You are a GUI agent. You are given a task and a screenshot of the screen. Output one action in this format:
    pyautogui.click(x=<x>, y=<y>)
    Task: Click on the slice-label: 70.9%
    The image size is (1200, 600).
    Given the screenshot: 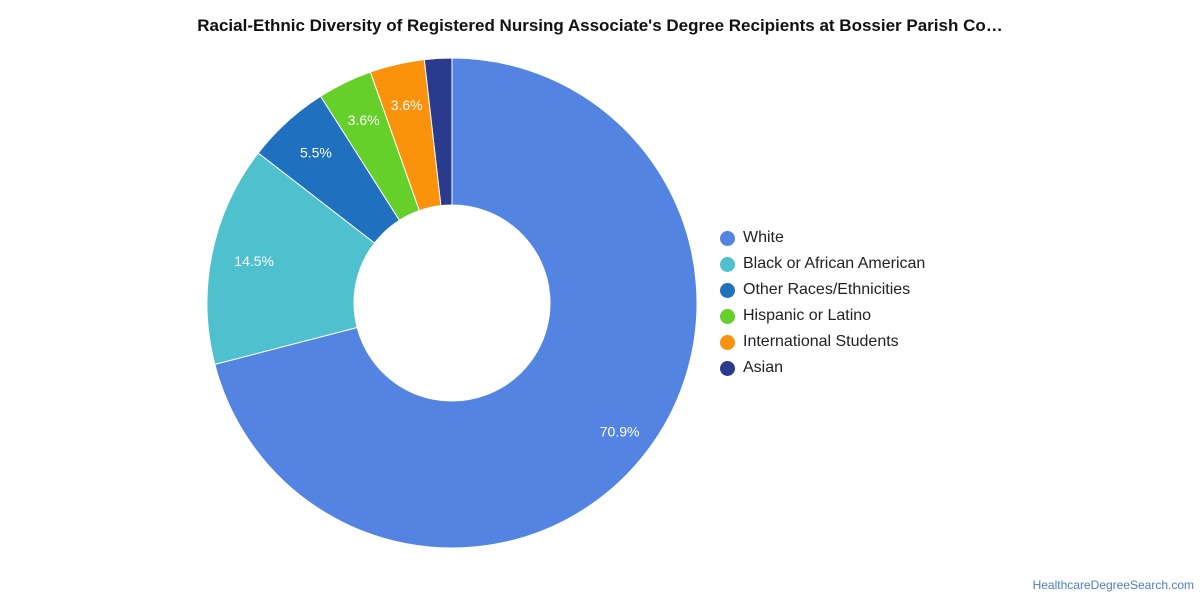 What is the action you would take?
    pyautogui.click(x=620, y=431)
    